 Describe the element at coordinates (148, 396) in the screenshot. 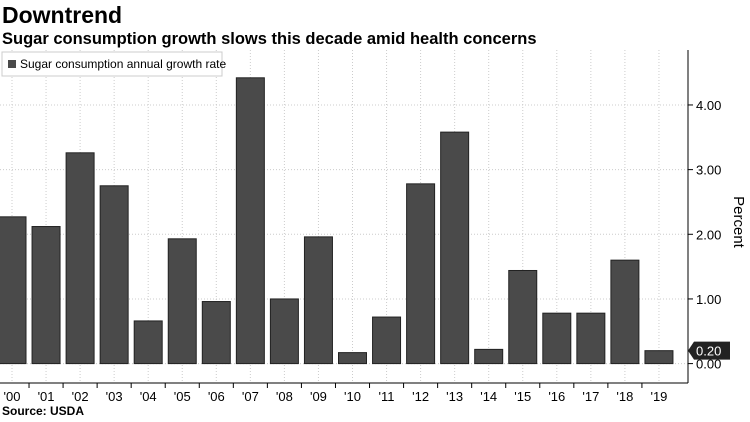

I see `x-tick-label: '04` at that location.